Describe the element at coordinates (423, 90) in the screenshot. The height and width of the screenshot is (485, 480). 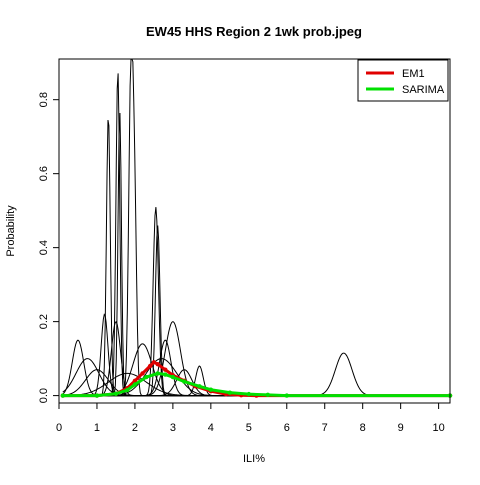
I see `legend-label-sarima: SARIMA` at that location.